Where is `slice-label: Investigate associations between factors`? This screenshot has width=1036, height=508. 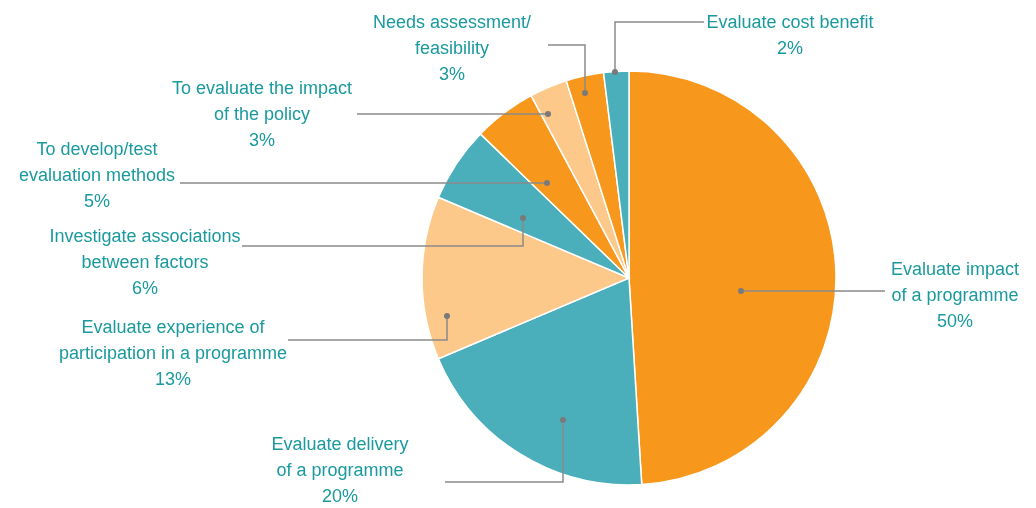 slice-label: Investigate associations between factors is located at coordinates (145, 249).